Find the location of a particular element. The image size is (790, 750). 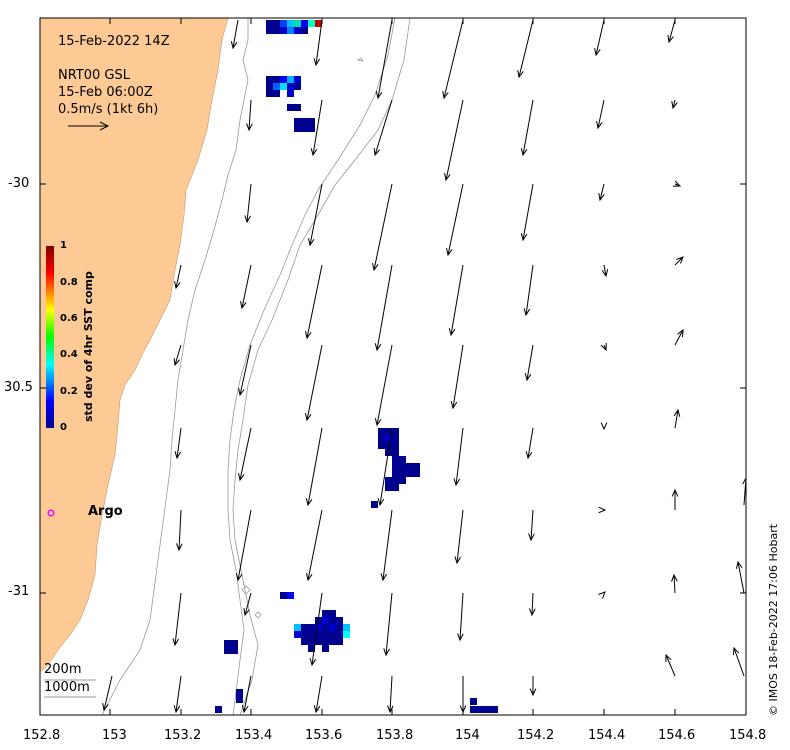

colorbar-tick: 0.2 is located at coordinates (69, 391).